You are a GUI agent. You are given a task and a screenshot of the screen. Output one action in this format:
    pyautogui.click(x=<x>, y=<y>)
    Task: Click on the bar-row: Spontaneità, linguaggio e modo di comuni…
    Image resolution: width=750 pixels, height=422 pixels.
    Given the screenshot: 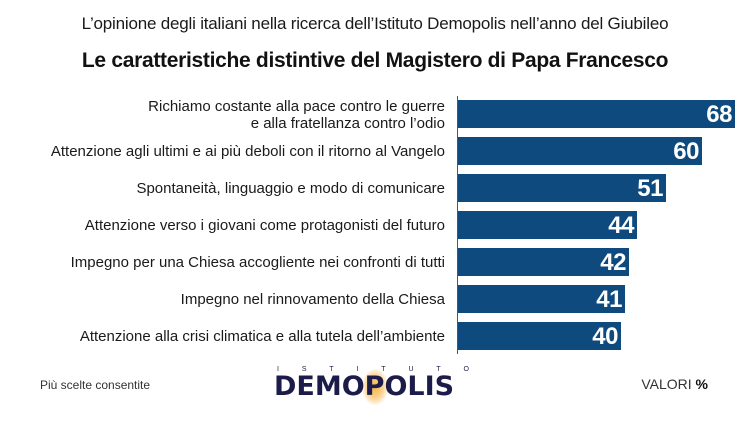 What is the action you would take?
    pyautogui.click(x=375, y=188)
    